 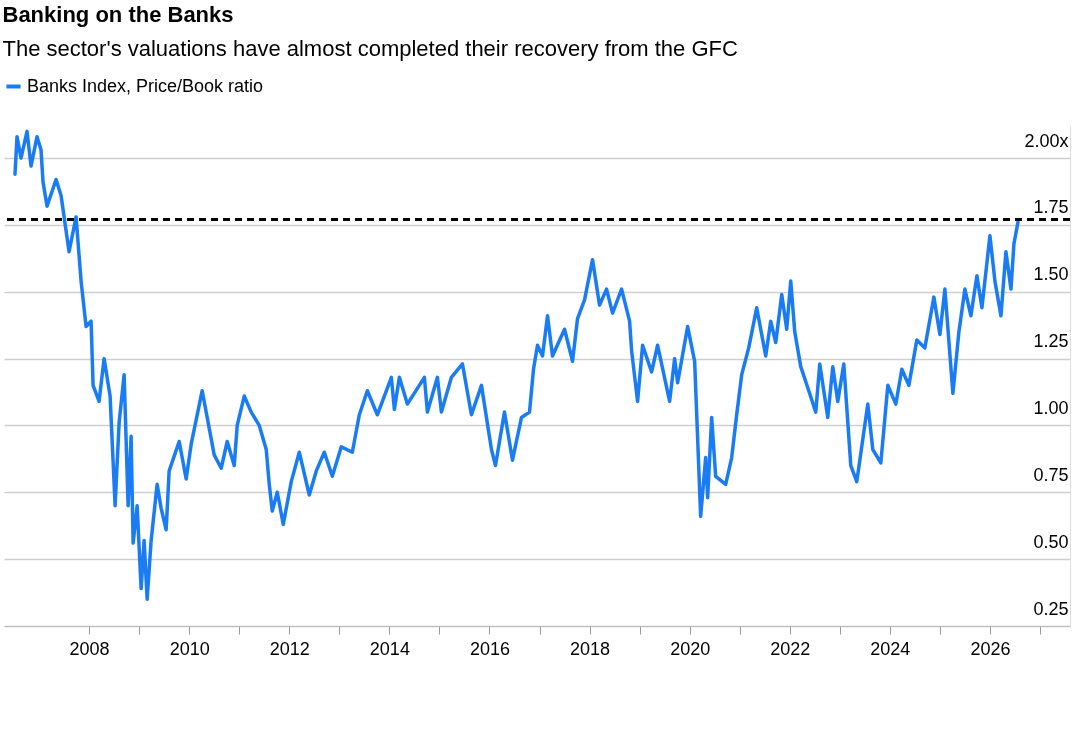 What do you see at coordinates (790, 648) in the screenshot?
I see `x-tick-label: 2022` at bounding box center [790, 648].